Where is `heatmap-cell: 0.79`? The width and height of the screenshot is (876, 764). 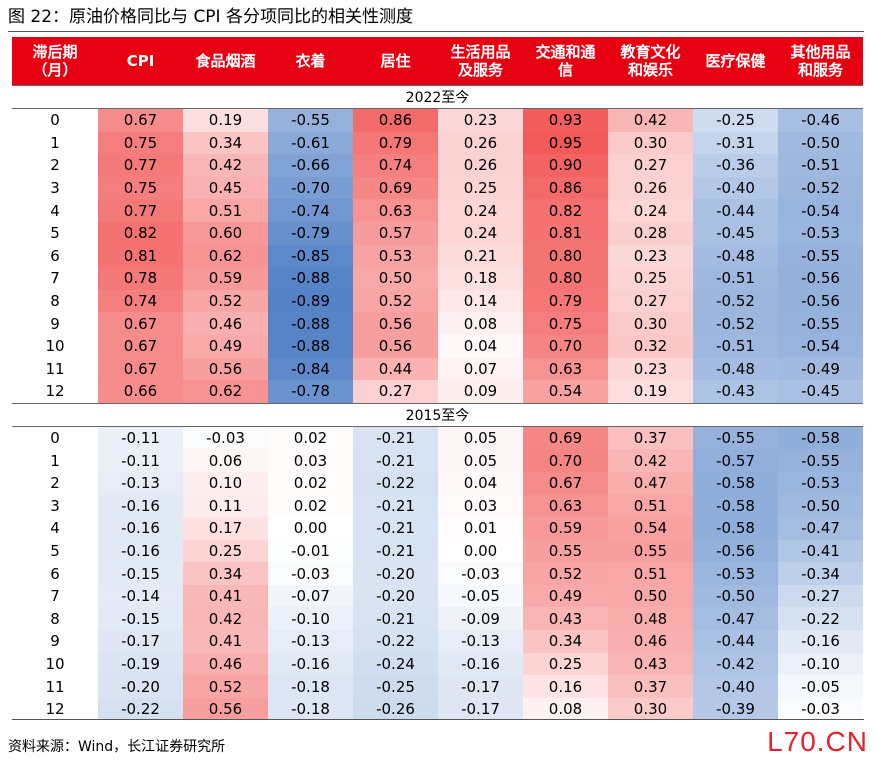 heatmap-cell: 0.79 is located at coordinates (395, 143).